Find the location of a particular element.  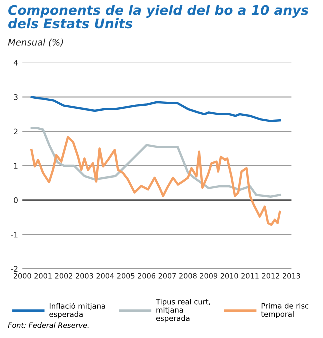

line-series is located at coordinates (156, 109).